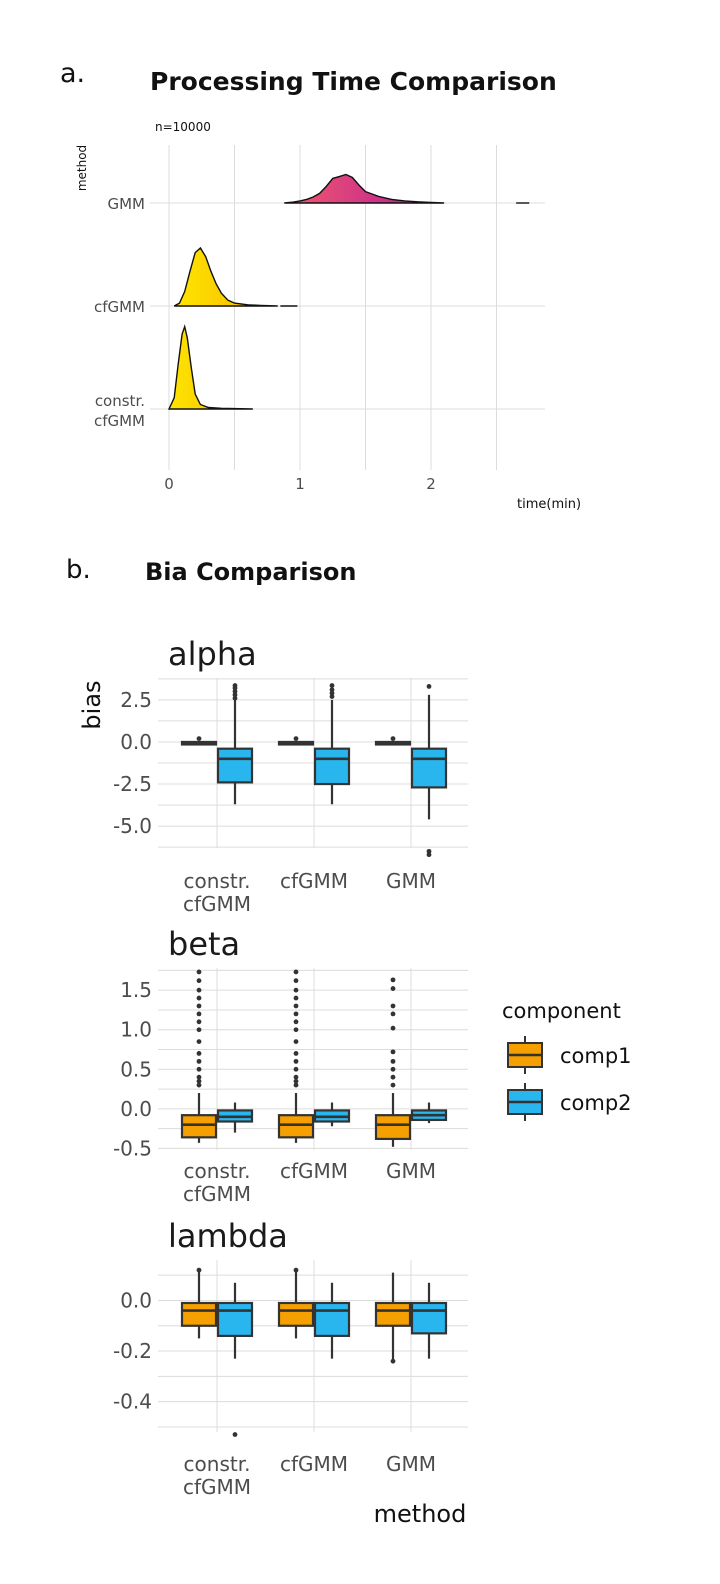  I want to click on facet-title: alpha, so click(212, 654).